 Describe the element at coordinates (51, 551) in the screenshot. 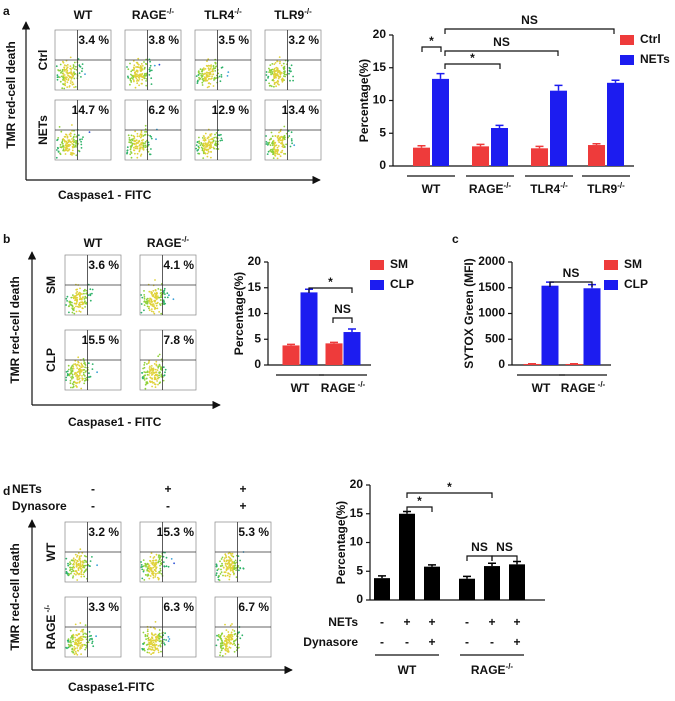

I see `row-label-main: WT` at that location.